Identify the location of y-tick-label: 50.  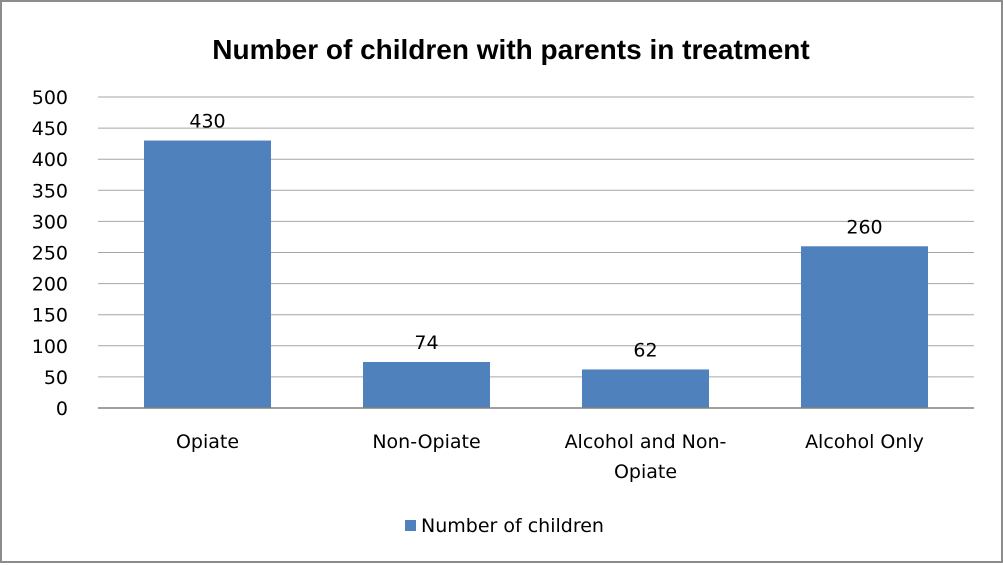
(56, 378).